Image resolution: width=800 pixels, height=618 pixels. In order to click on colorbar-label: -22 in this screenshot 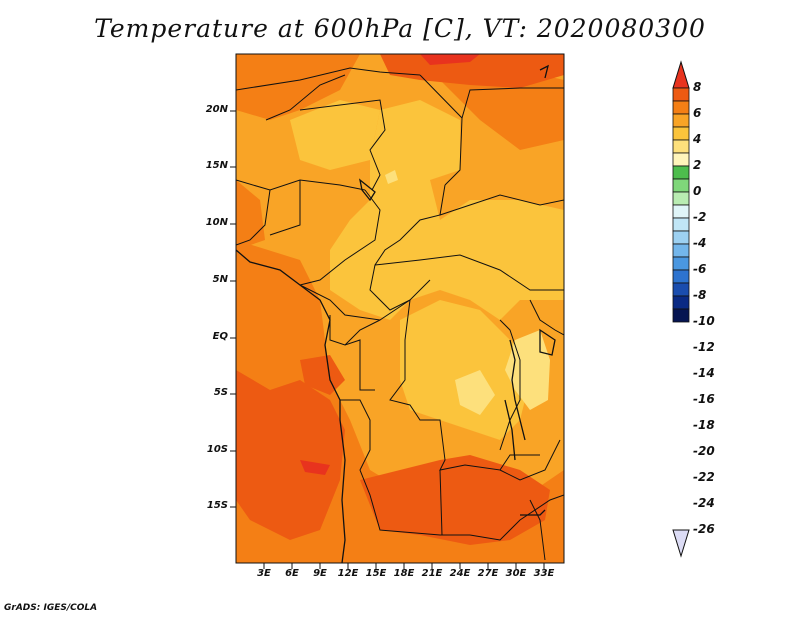, I will do `click(704, 477)`.